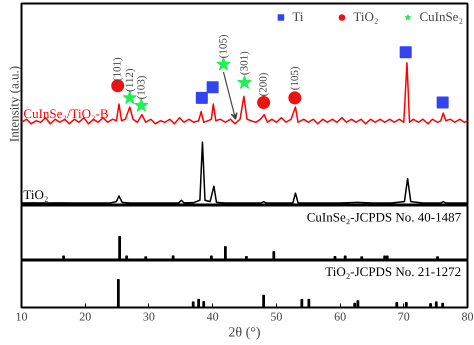 The width and height of the screenshot is (474, 345). I want to click on annotation: (101), so click(118, 69).